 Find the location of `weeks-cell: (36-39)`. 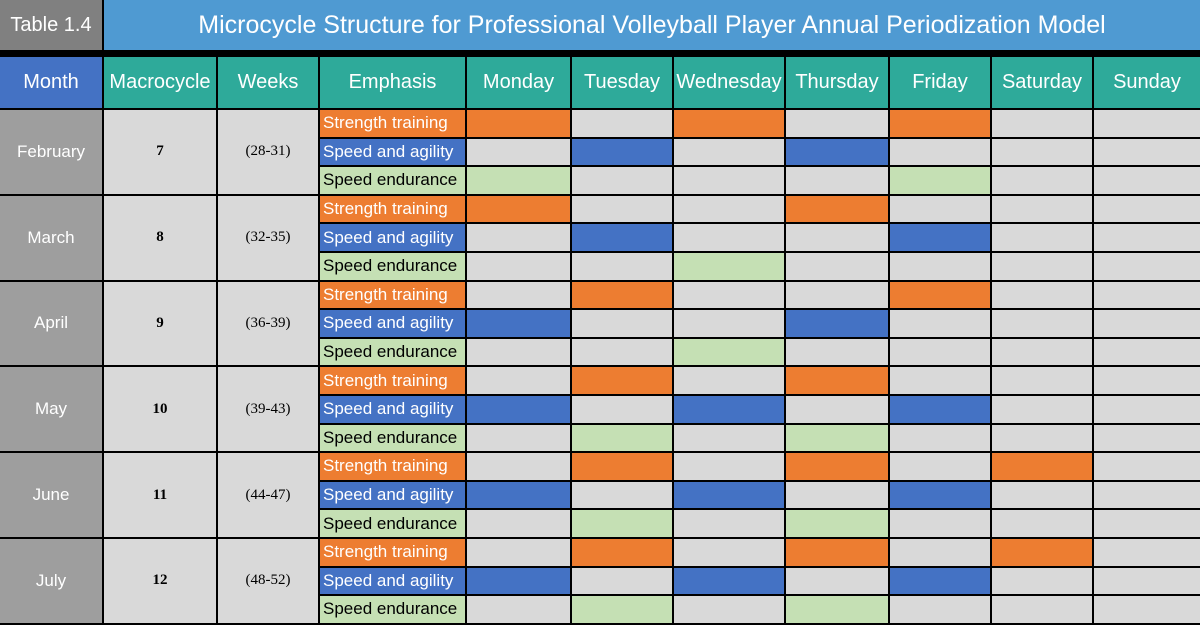

weeks-cell: (36-39) is located at coordinates (268, 323).